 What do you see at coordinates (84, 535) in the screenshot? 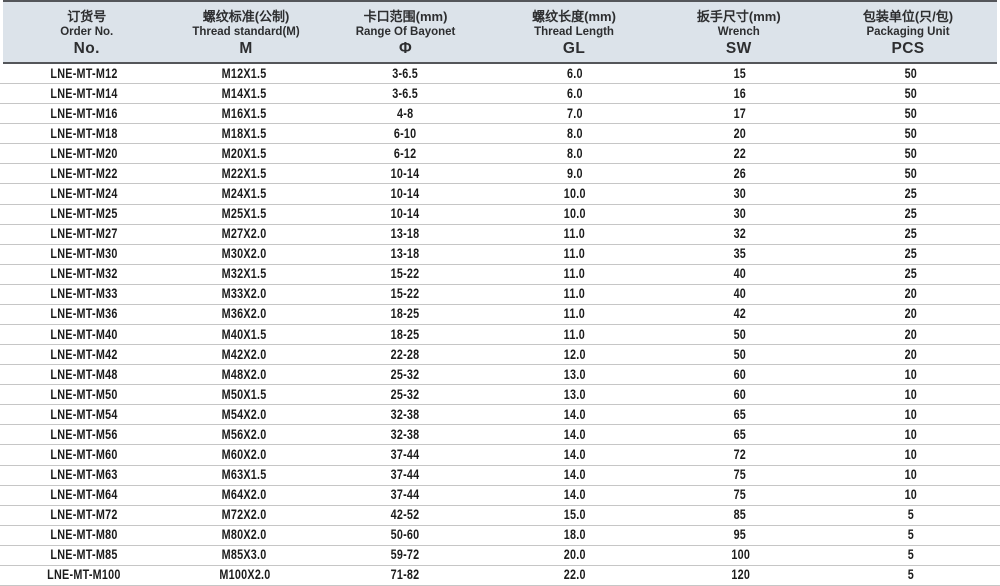
I see `cell-value: LNE-MT-M80` at bounding box center [84, 535].